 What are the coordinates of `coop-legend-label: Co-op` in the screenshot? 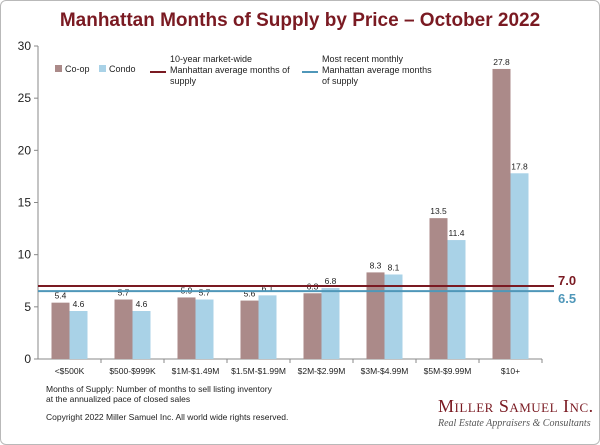 It's located at (77, 69).